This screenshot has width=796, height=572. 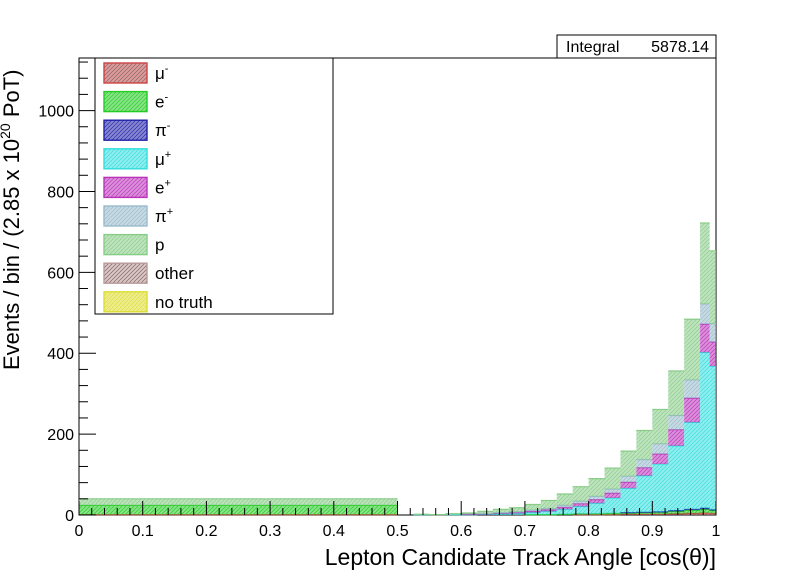 I want to click on bar-segment-mu+-bin-19, so click(x=692, y=466).